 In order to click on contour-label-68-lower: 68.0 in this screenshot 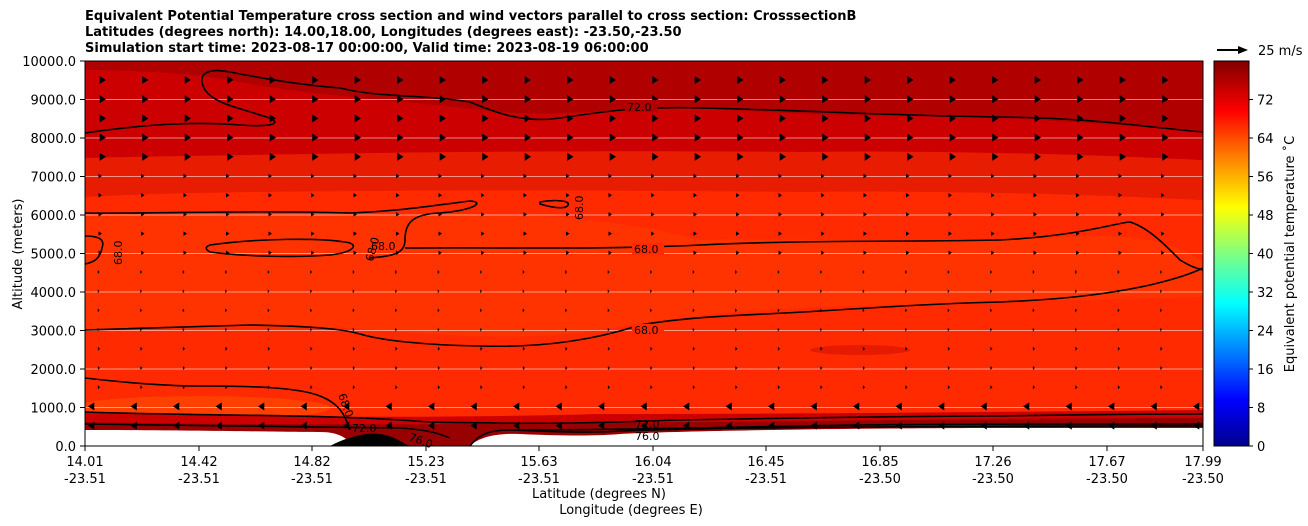, I will do `click(646, 330)`.